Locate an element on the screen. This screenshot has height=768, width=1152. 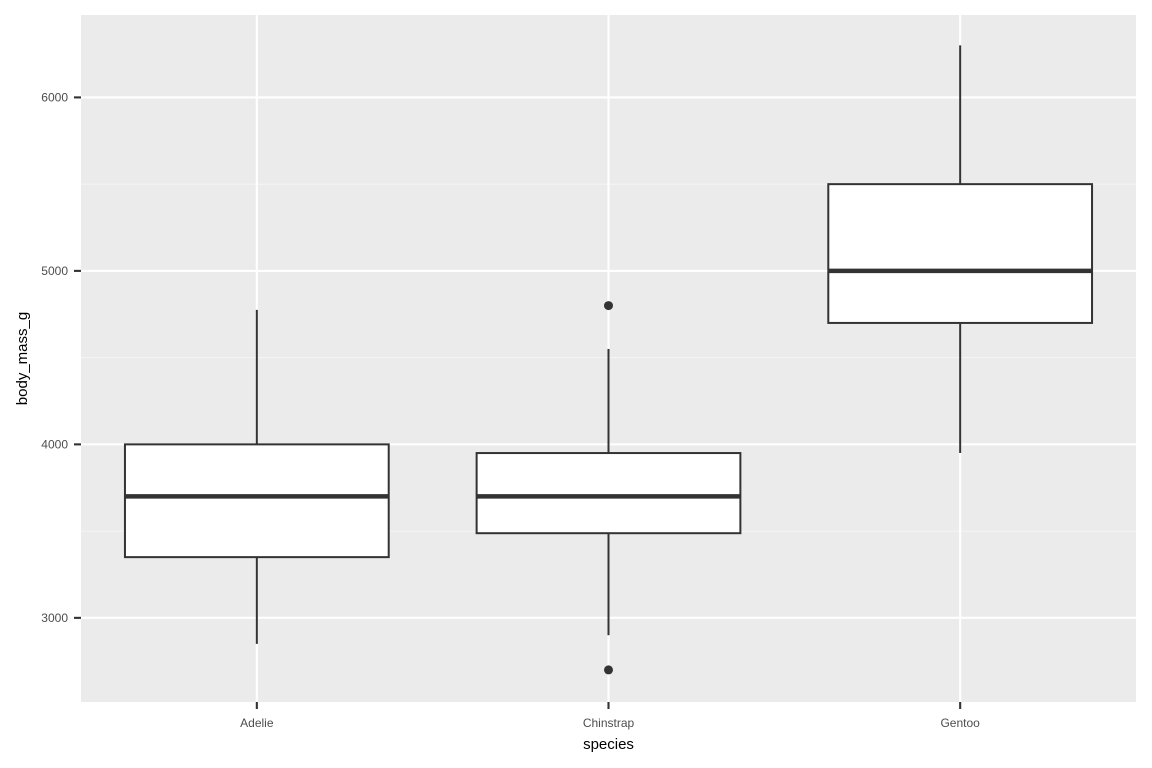
y-tick-label: 3000 is located at coordinates (54, 618).